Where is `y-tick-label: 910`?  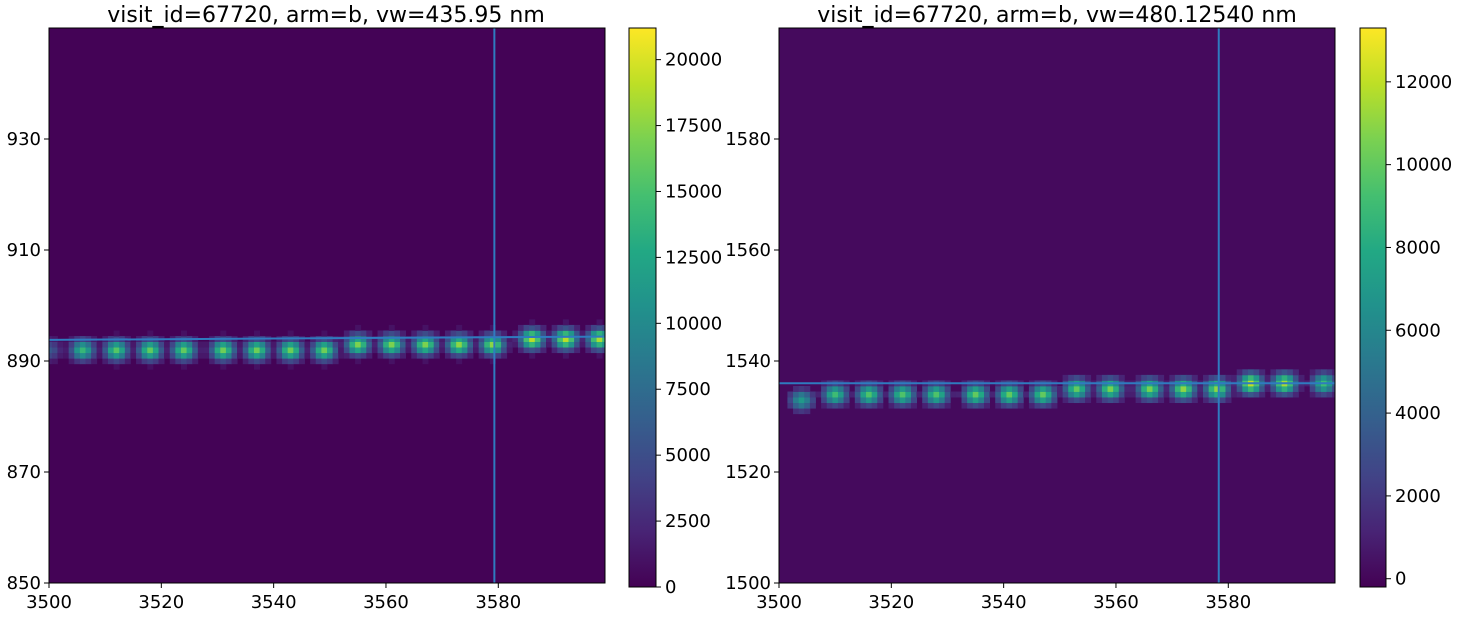
y-tick-label: 910 is located at coordinates (24, 250).